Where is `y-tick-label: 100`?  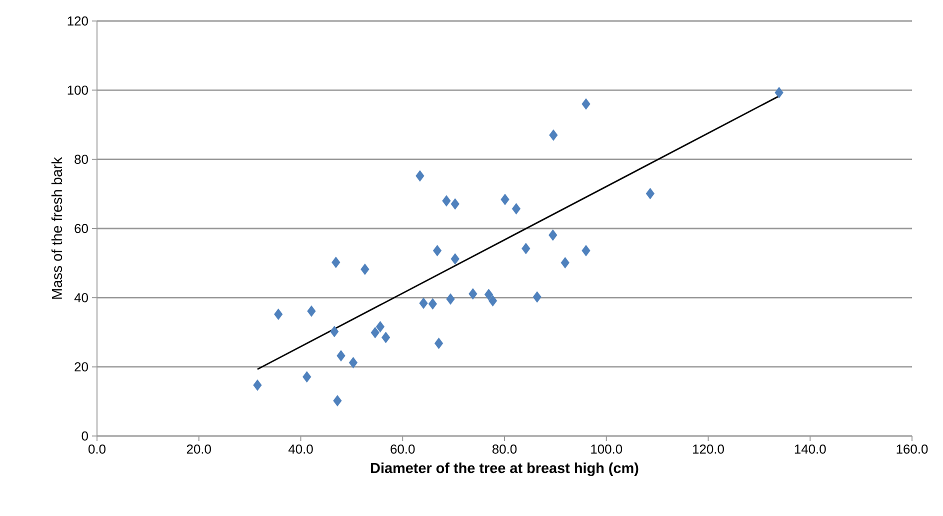
y-tick-label: 100 is located at coordinates (78, 90).